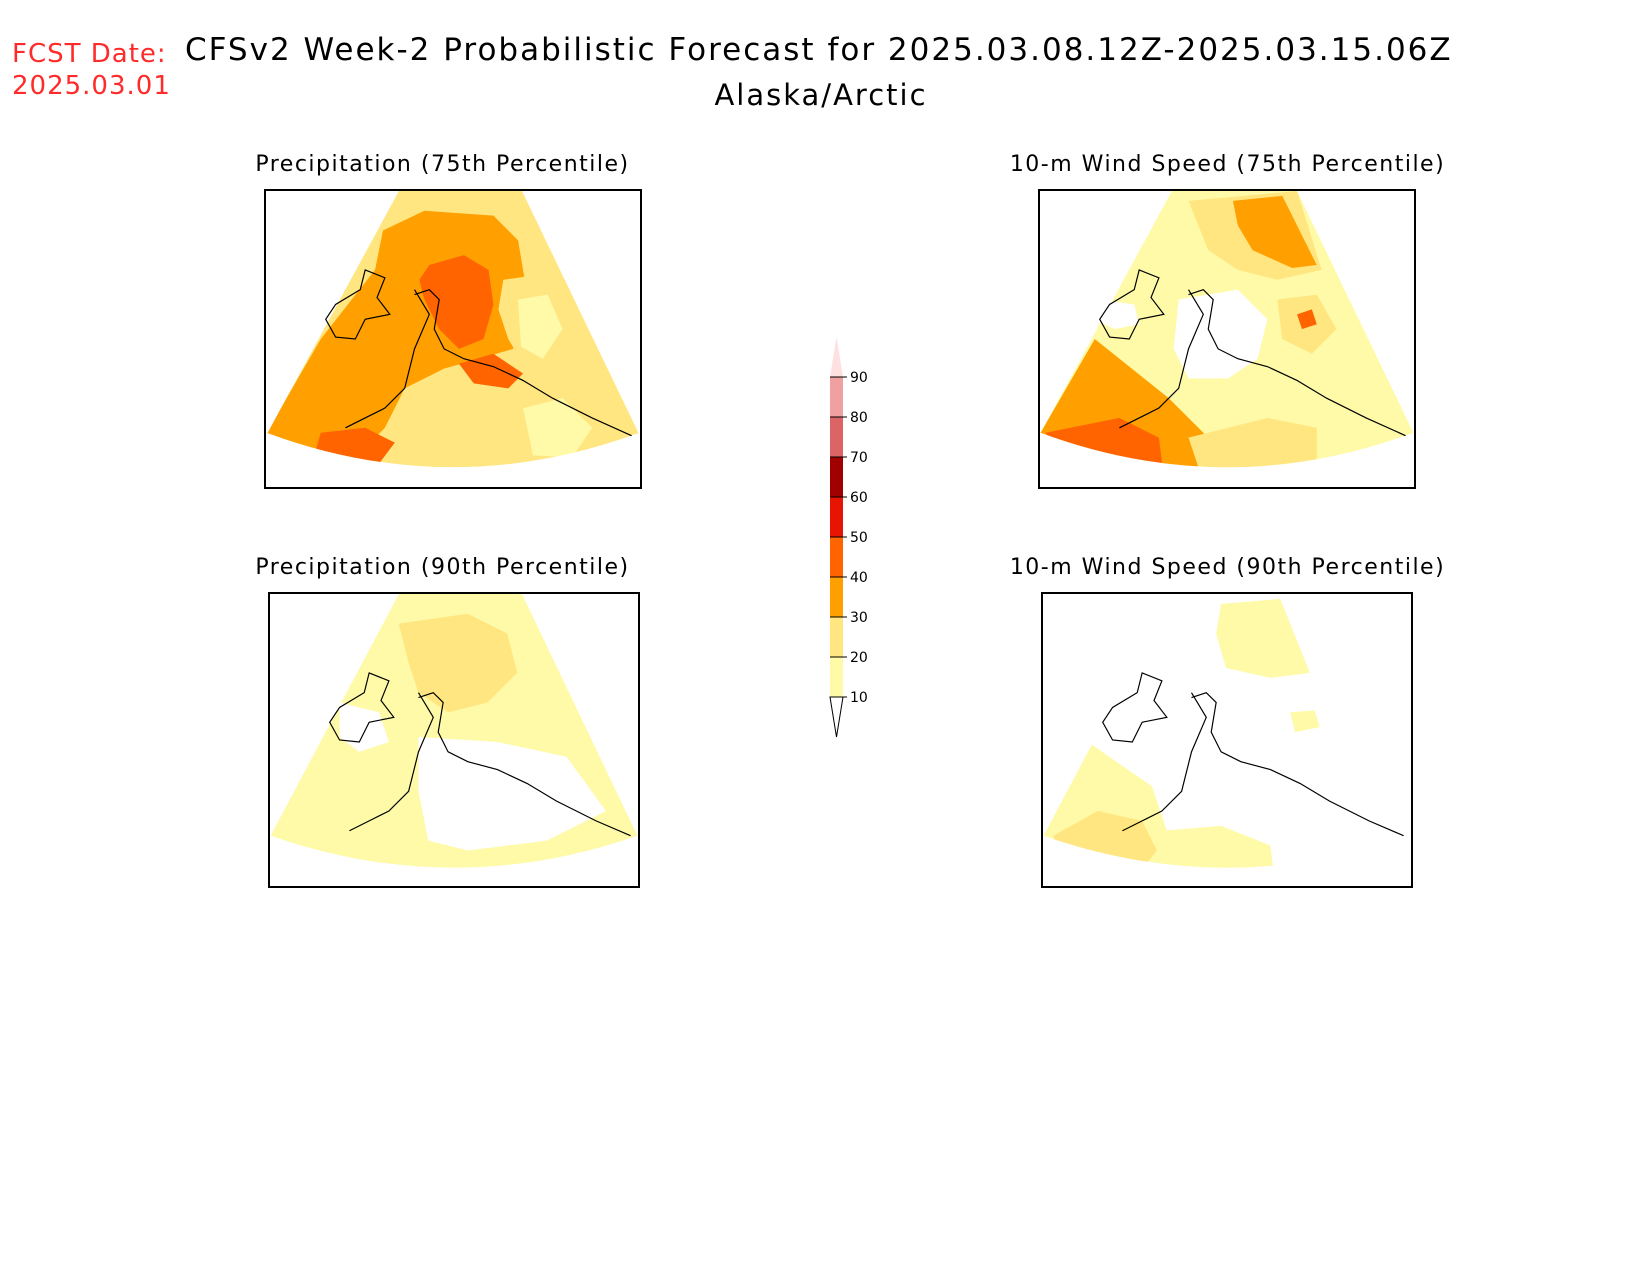 The image size is (1650, 1275). I want to click on forecast-date-block: FCST Date: 2025.03.01, so click(91, 70).